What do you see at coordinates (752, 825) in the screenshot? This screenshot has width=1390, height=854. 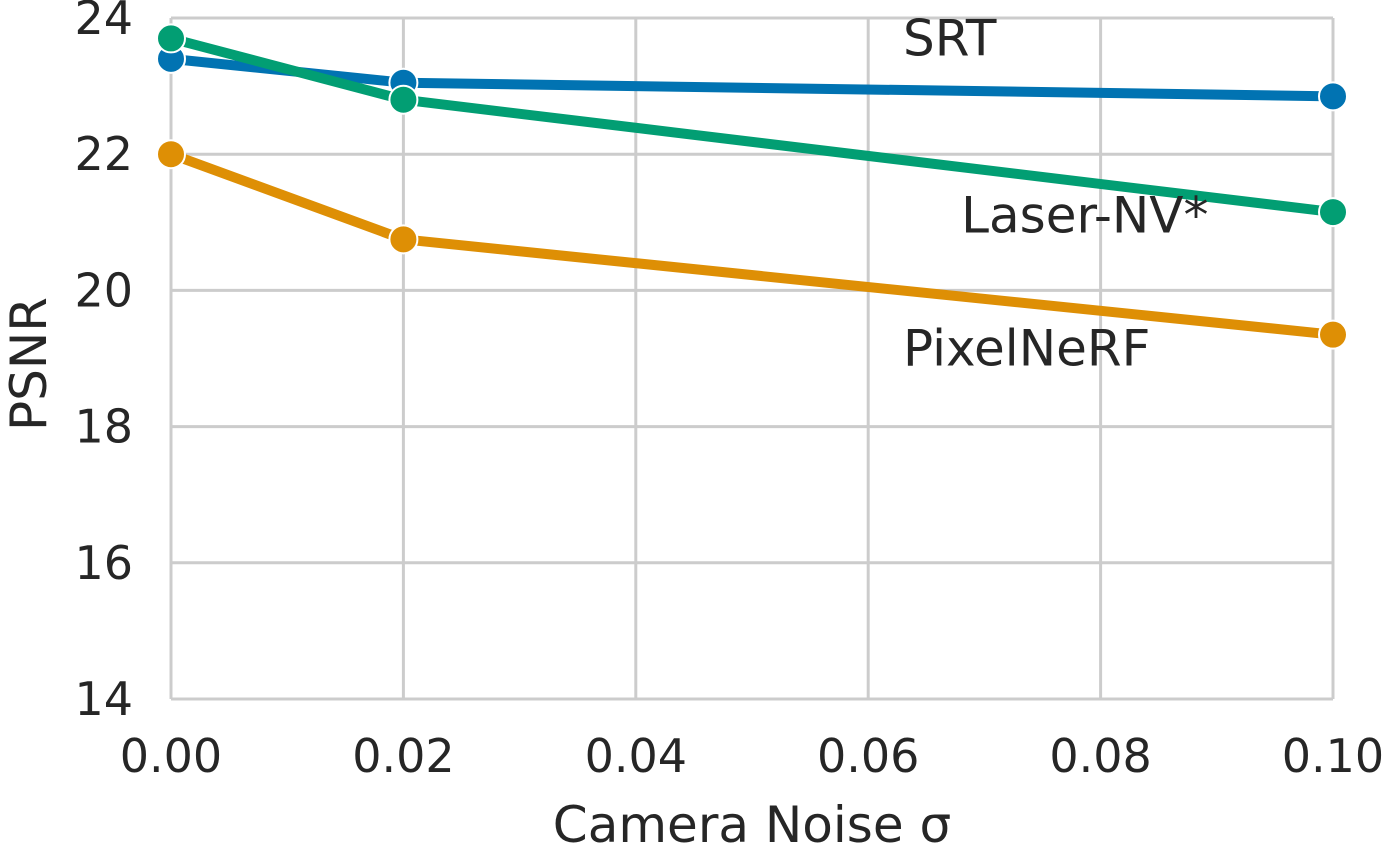 I see `x-axis-title: Camera Noise σ` at bounding box center [752, 825].